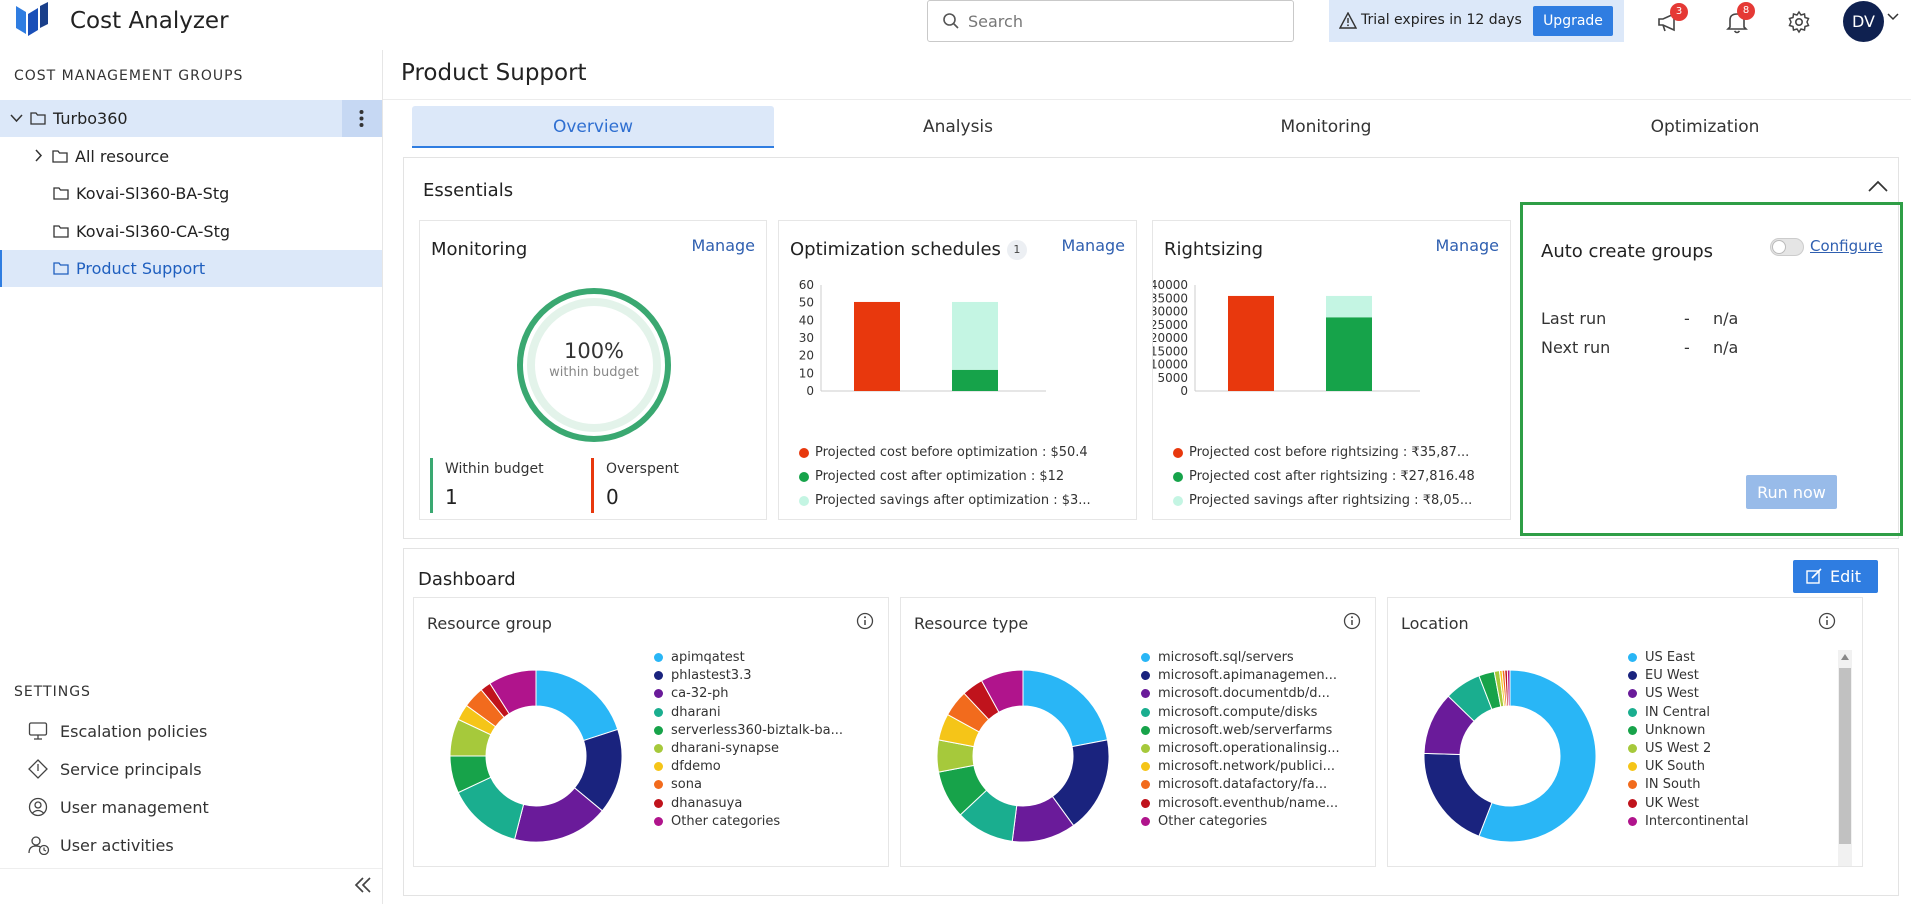 This screenshot has width=1911, height=904. I want to click on tree-item-all-resource: All resource, so click(191, 156).